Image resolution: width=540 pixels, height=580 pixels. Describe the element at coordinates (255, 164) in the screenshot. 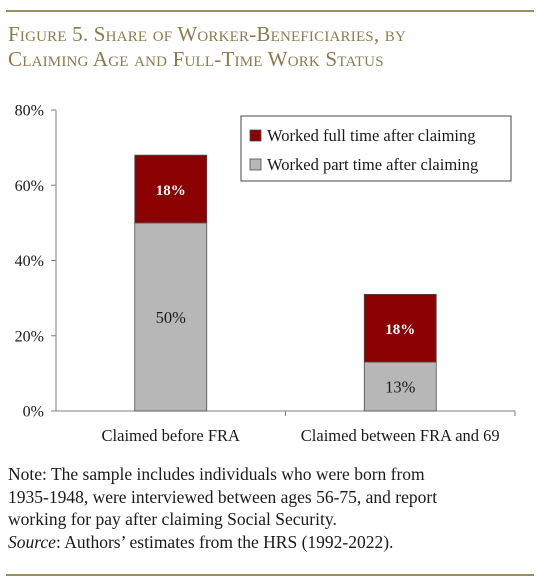

I see `legend-swatch-part-time` at that location.